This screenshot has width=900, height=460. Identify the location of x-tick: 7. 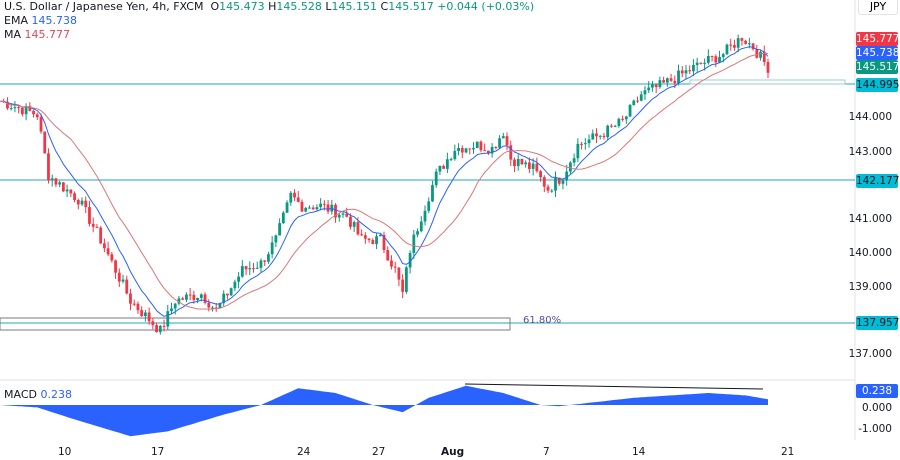
(546, 452).